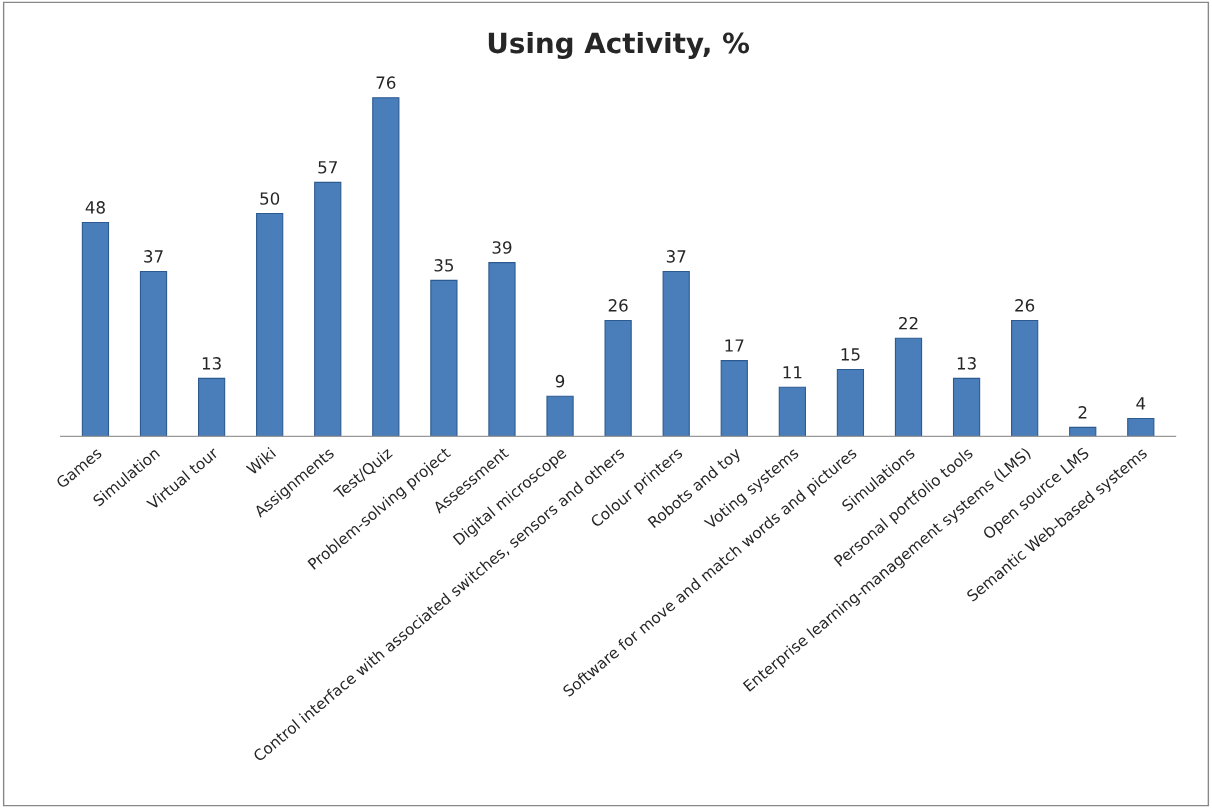 The height and width of the screenshot is (808, 1212). I want to click on data-label: 57, so click(327, 167).